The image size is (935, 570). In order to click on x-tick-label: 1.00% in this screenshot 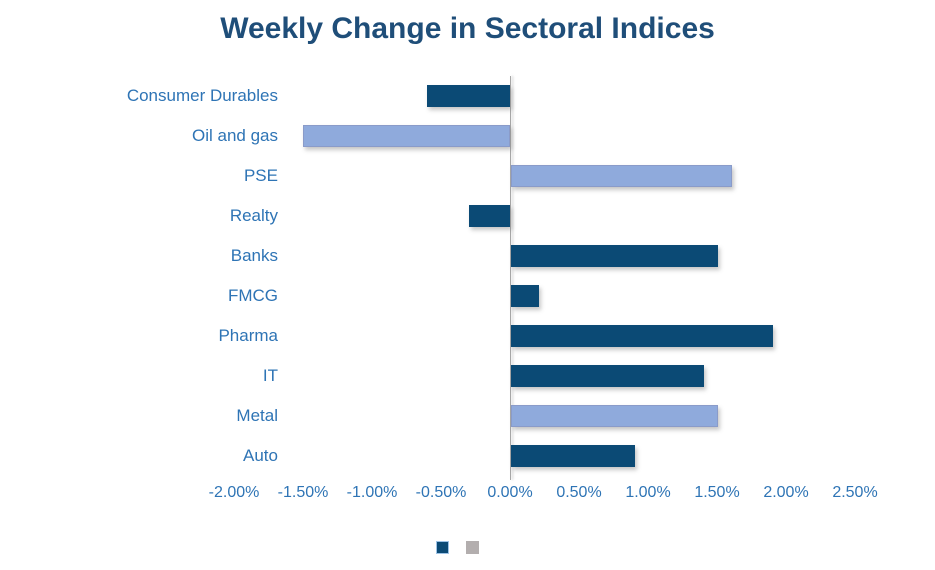, I will do `click(648, 492)`.